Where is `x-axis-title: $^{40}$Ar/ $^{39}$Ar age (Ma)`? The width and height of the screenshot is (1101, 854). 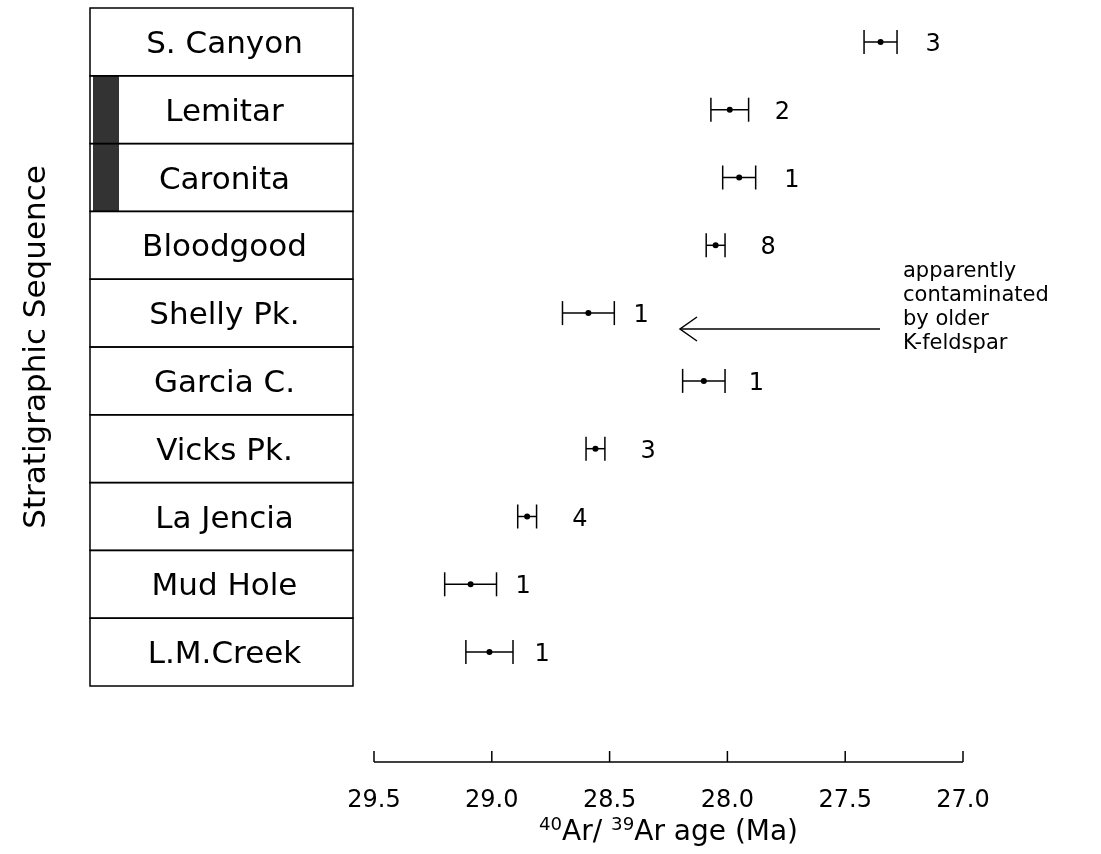 x-axis-title: $^{40}$Ar/ $^{39}$Ar age (Ma) is located at coordinates (668, 829).